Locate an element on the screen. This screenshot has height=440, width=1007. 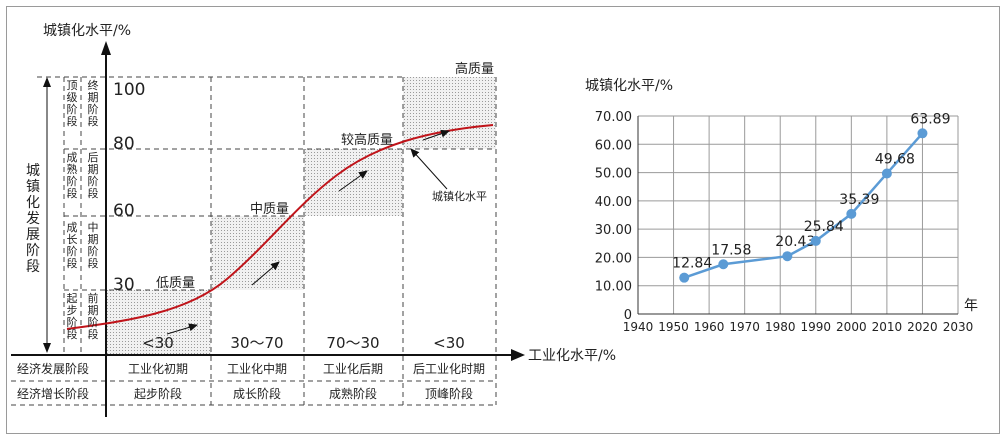
x-axis-arrowhead is located at coordinates (518, 355).